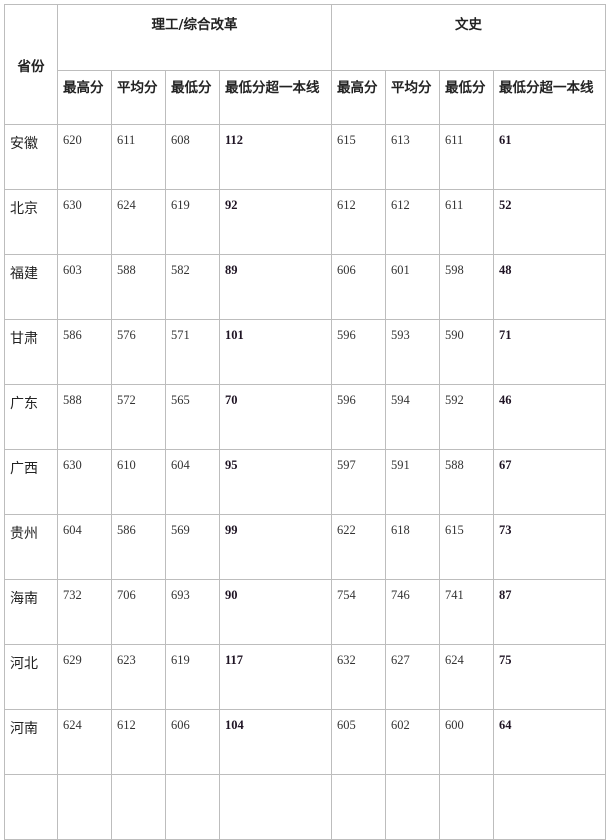 The width and height of the screenshot is (608, 840). Describe the element at coordinates (84, 157) in the screenshot. I see `score-cell: 620` at that location.